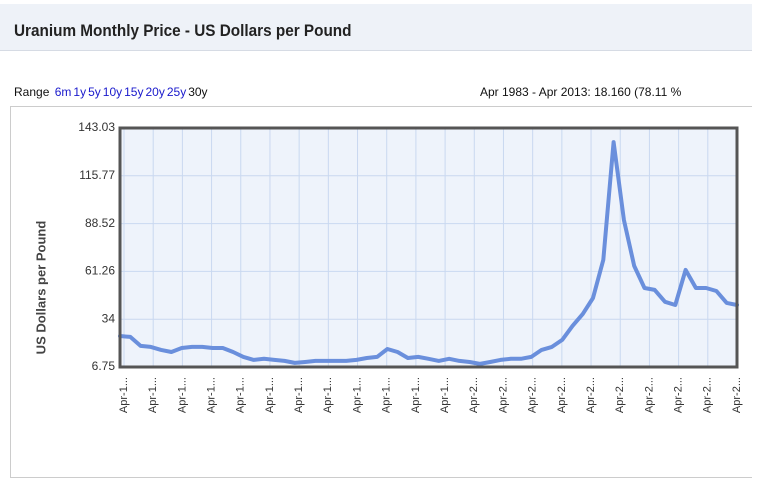 This screenshot has width=771, height=495. I want to click on y-tick-label: 115.77, so click(97, 175).